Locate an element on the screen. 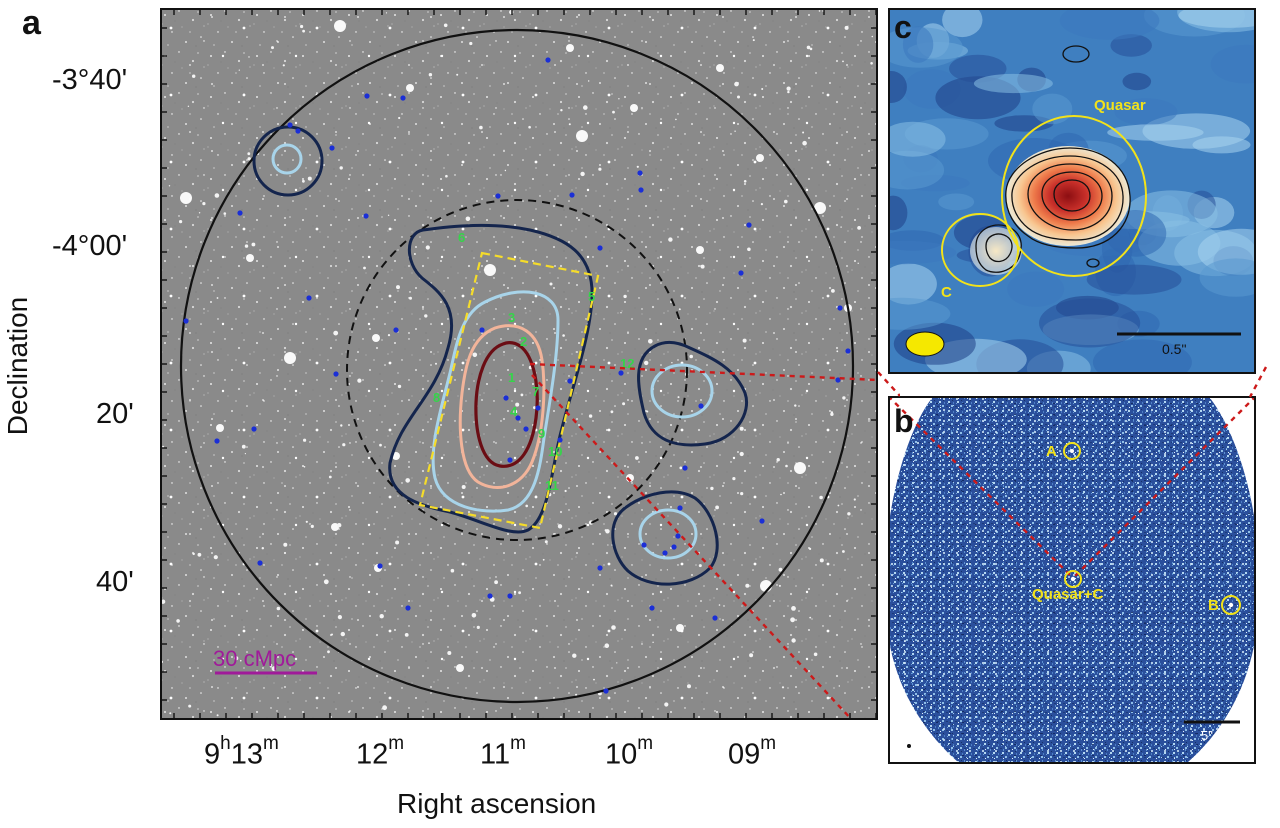 The height and width of the screenshot is (828, 1280). companion-label: C is located at coordinates (946, 292).